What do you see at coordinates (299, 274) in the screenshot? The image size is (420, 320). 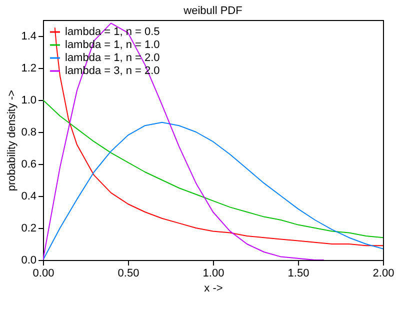 I see `x-tick-label: 1.50` at bounding box center [299, 274].